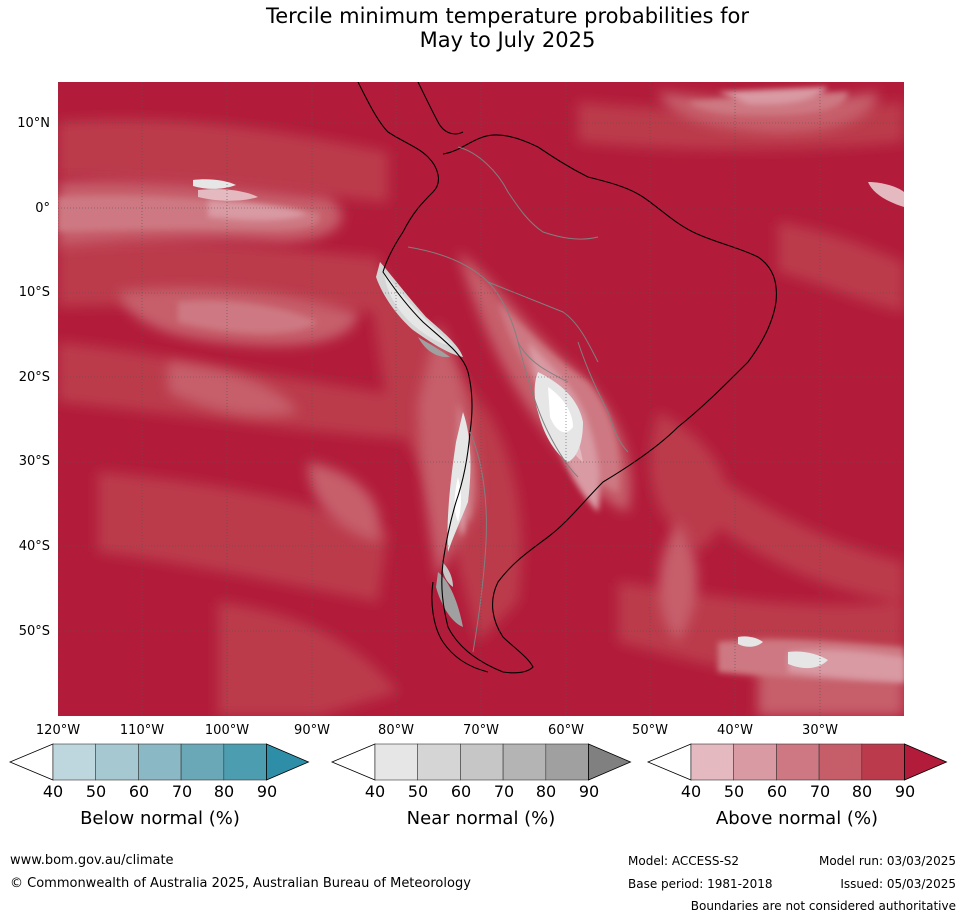  Describe the element at coordinates (34, 546) in the screenshot. I see `lat-label-40s: 40°S` at that location.